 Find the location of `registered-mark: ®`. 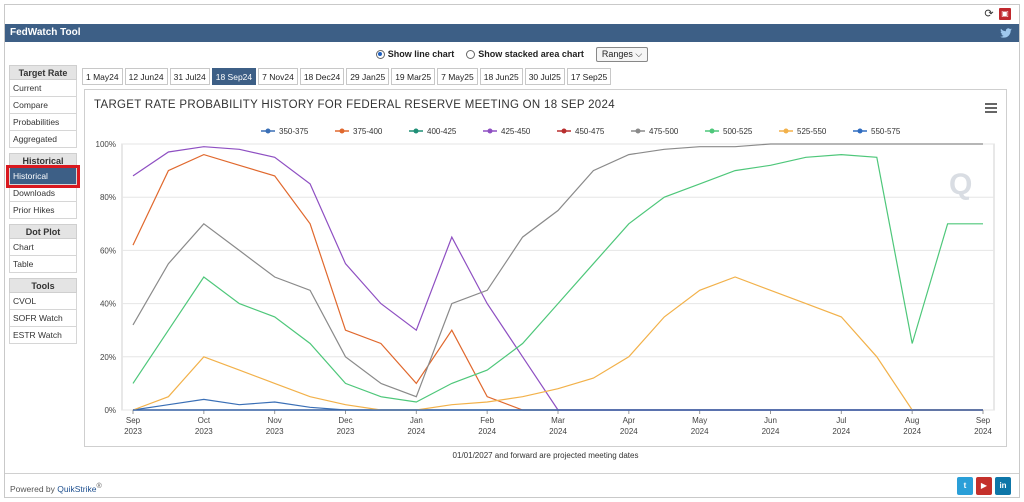

registered-mark: ® is located at coordinates (99, 486).